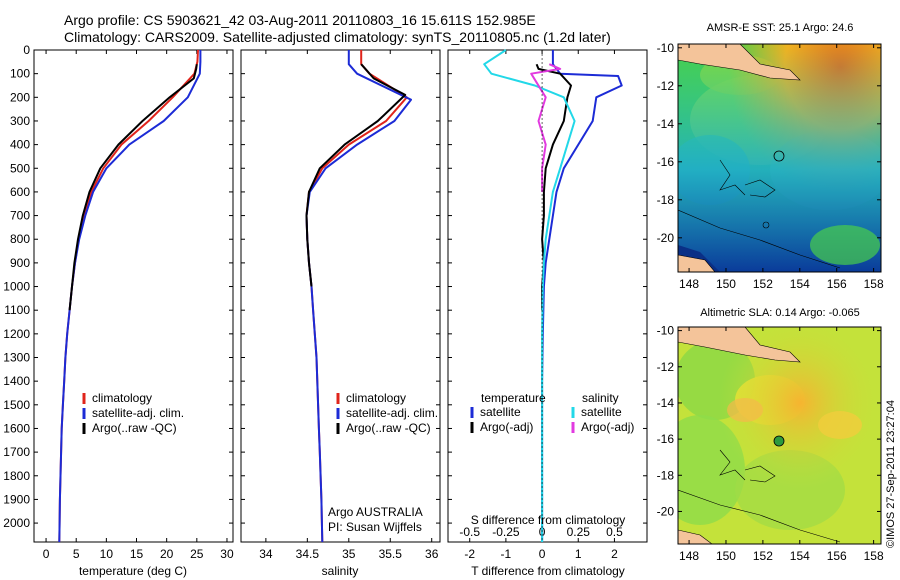 The height and width of the screenshot is (580, 900). Describe the element at coordinates (375, 512) in the screenshot. I see `argo-program-label: Argo AUSTRALIA` at that location.